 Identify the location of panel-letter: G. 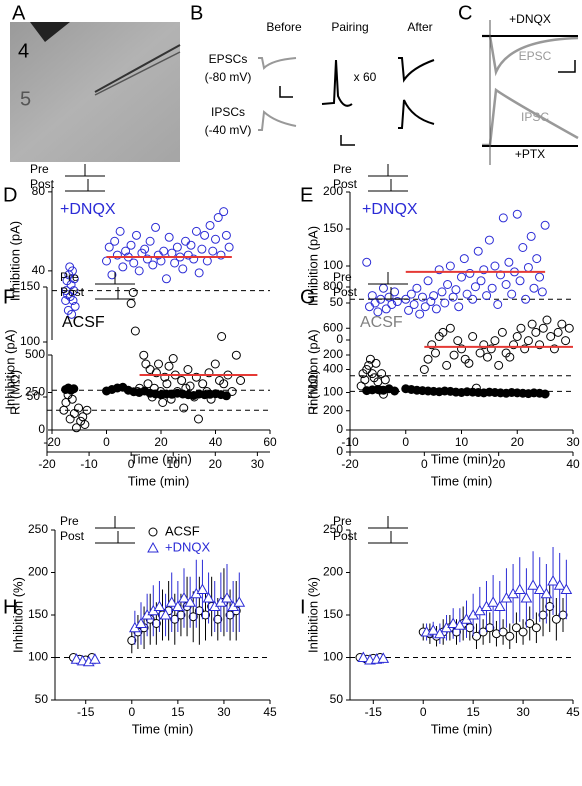
(308, 297).